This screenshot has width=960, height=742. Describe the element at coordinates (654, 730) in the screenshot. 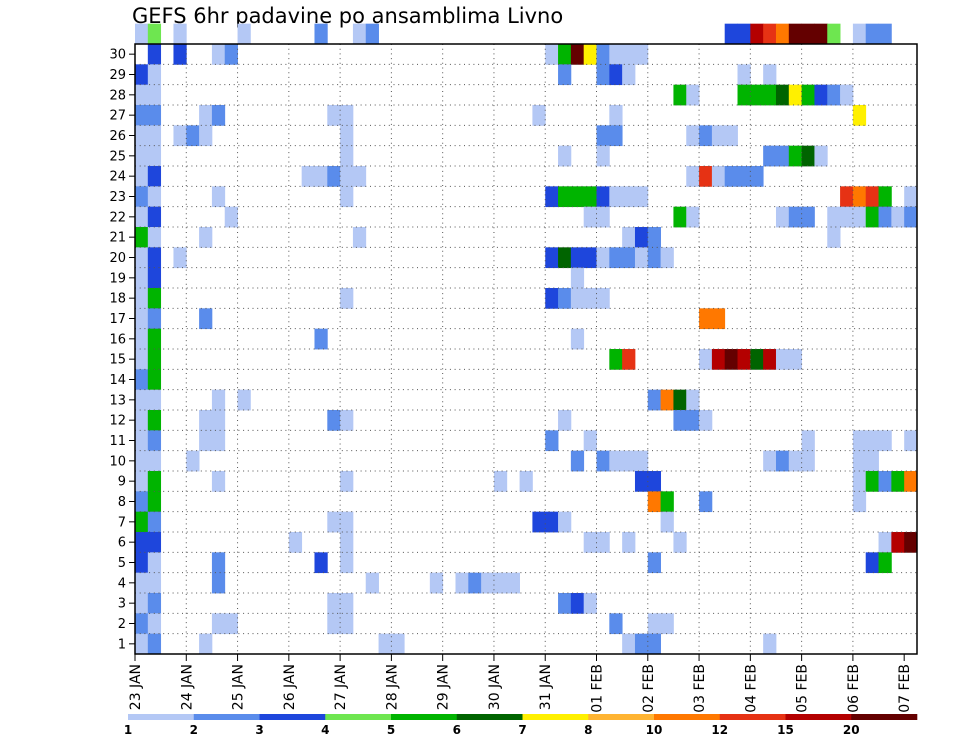

I see `colorbar-label: 10` at that location.